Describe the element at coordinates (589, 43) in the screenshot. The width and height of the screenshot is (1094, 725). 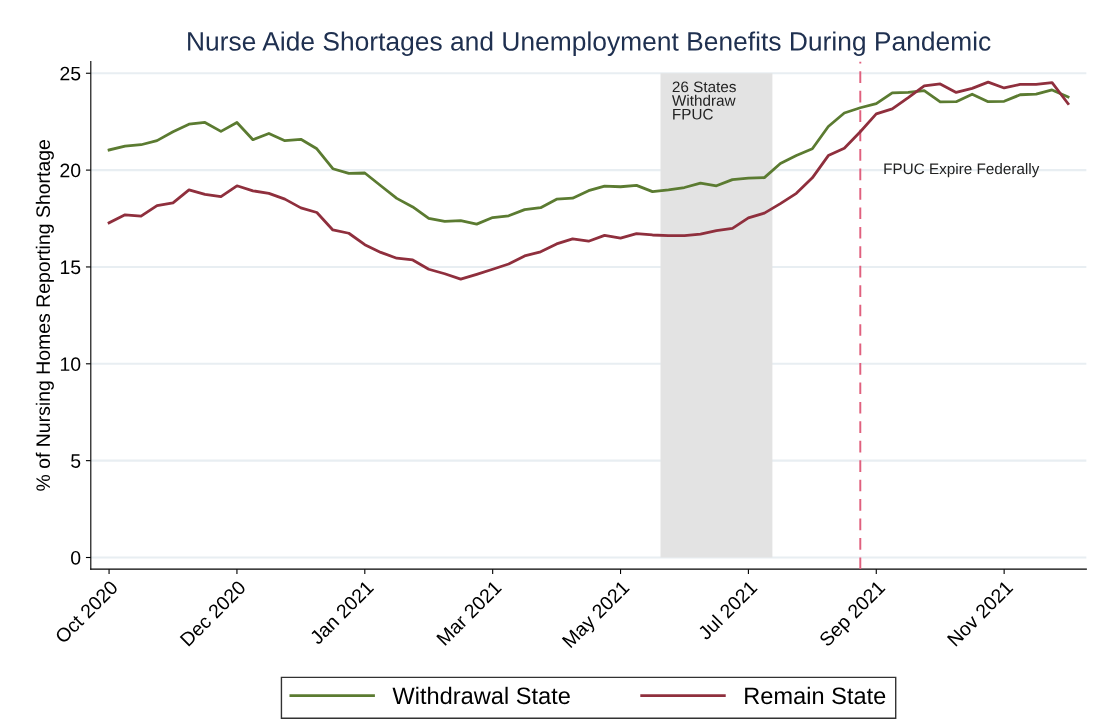
I see `chart-title: Nurse Aide Shortages and Unemployment Benefits During Pandemic` at that location.